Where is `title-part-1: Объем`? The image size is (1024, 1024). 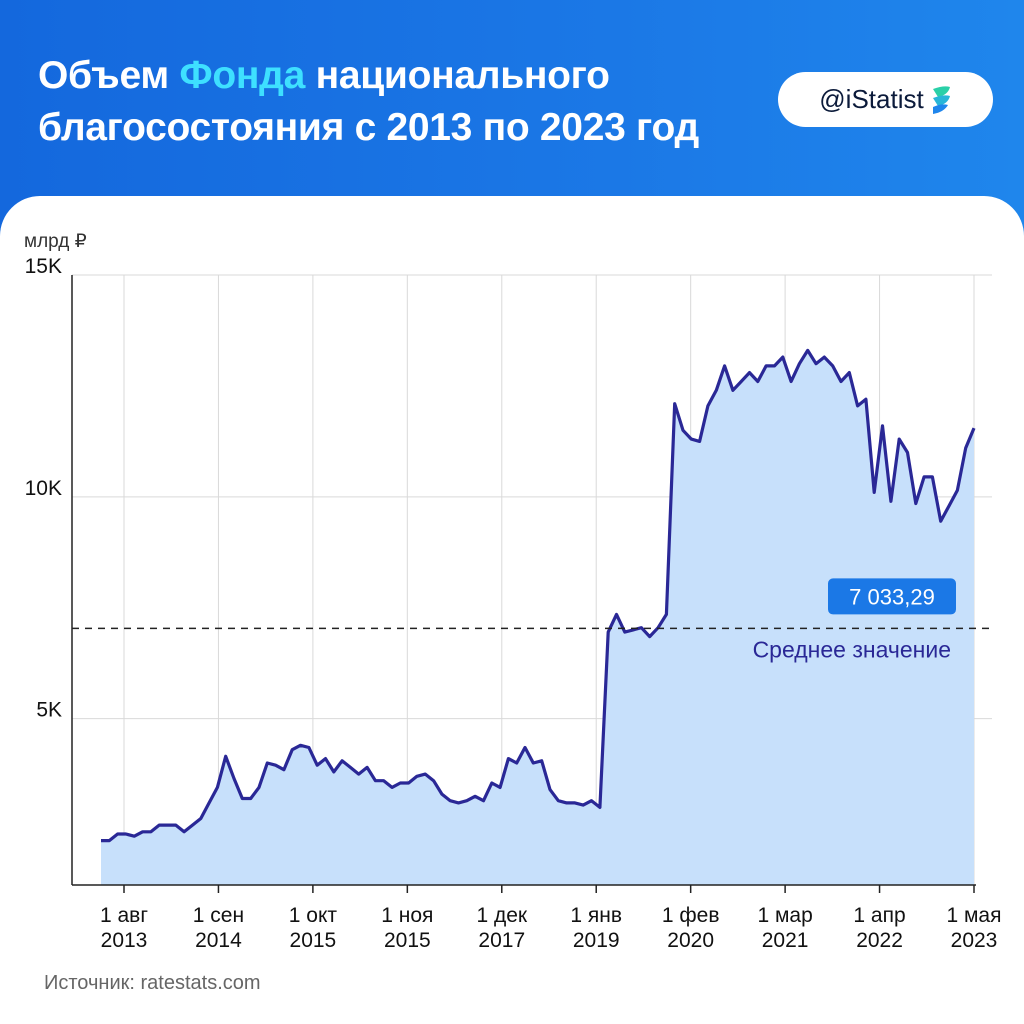 title-part-1: Объем is located at coordinates (109, 75).